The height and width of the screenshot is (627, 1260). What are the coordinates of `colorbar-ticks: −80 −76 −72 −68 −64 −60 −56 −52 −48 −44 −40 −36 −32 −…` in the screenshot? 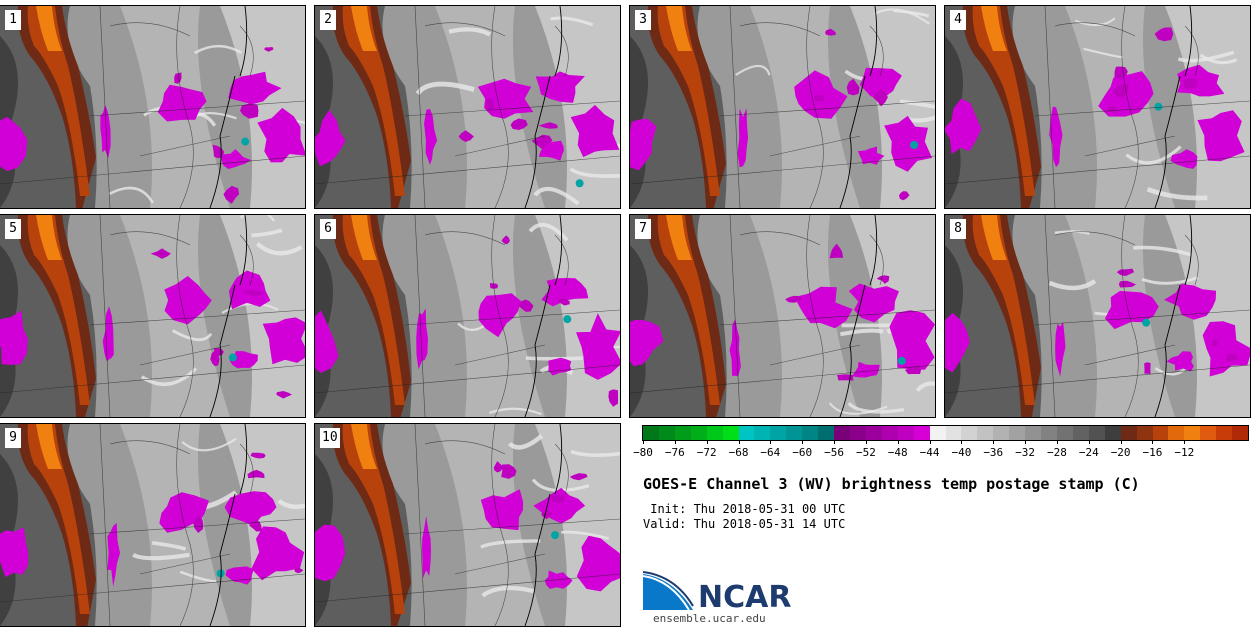 It's located at (940, 450).